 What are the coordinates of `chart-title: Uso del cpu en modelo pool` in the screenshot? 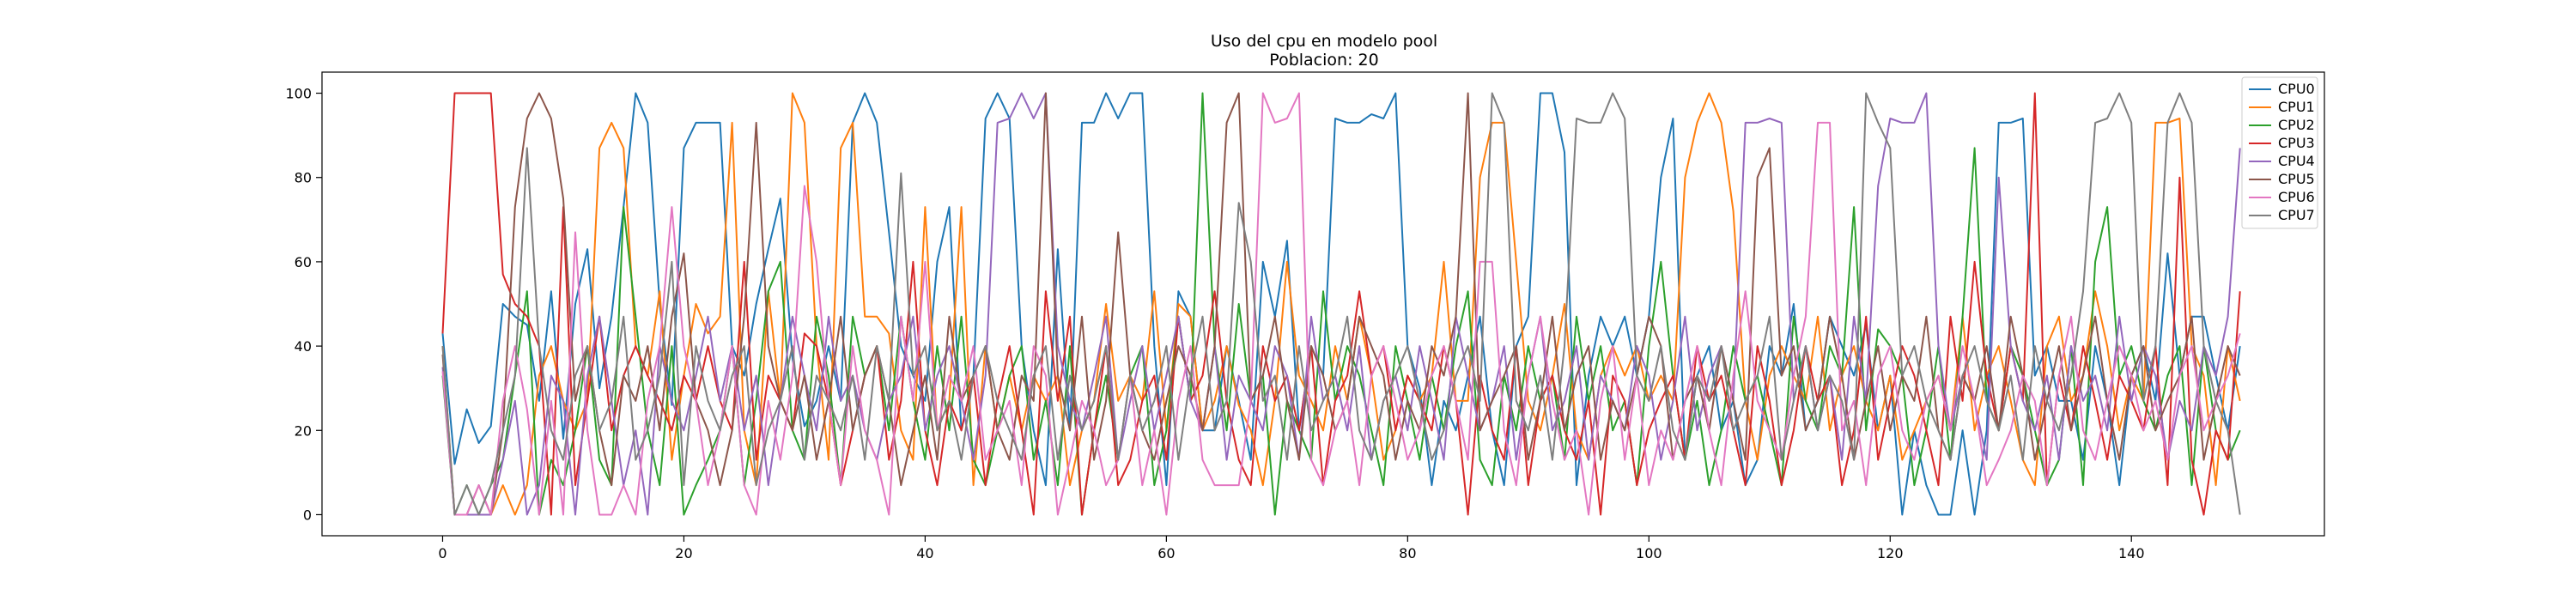 It's located at (1324, 41).